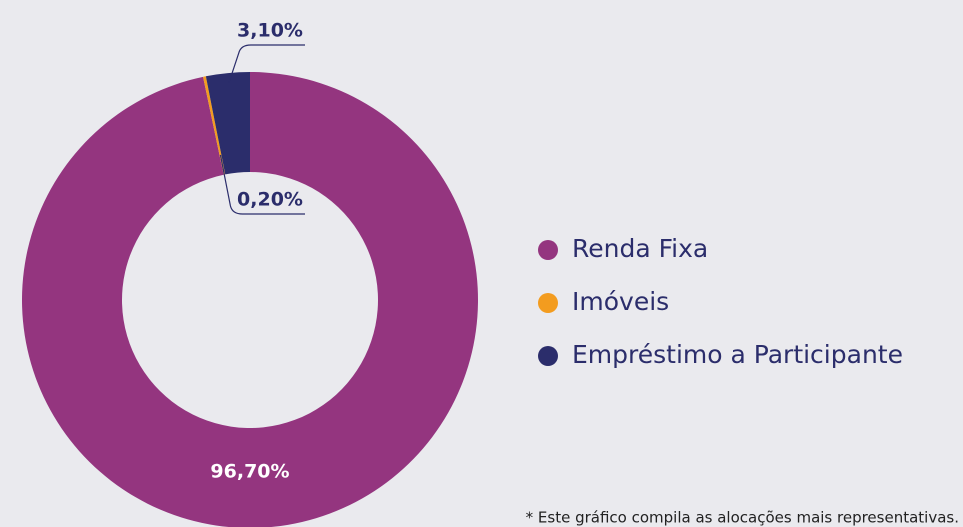  I want to click on legend-label: Imóveis, so click(620, 301).